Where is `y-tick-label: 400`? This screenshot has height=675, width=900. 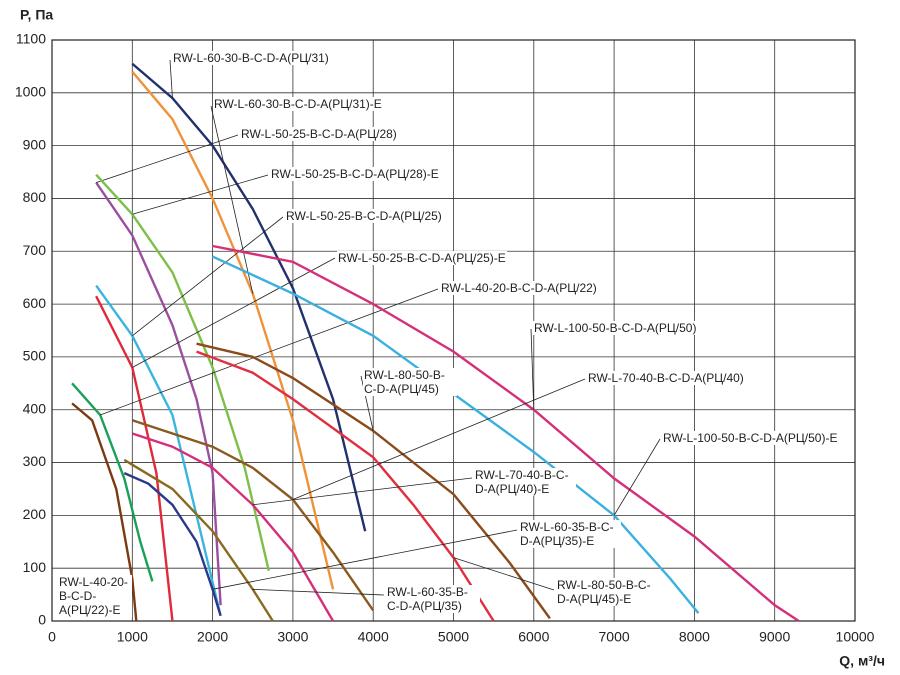
y-tick-label: 400 is located at coordinates (35, 408).